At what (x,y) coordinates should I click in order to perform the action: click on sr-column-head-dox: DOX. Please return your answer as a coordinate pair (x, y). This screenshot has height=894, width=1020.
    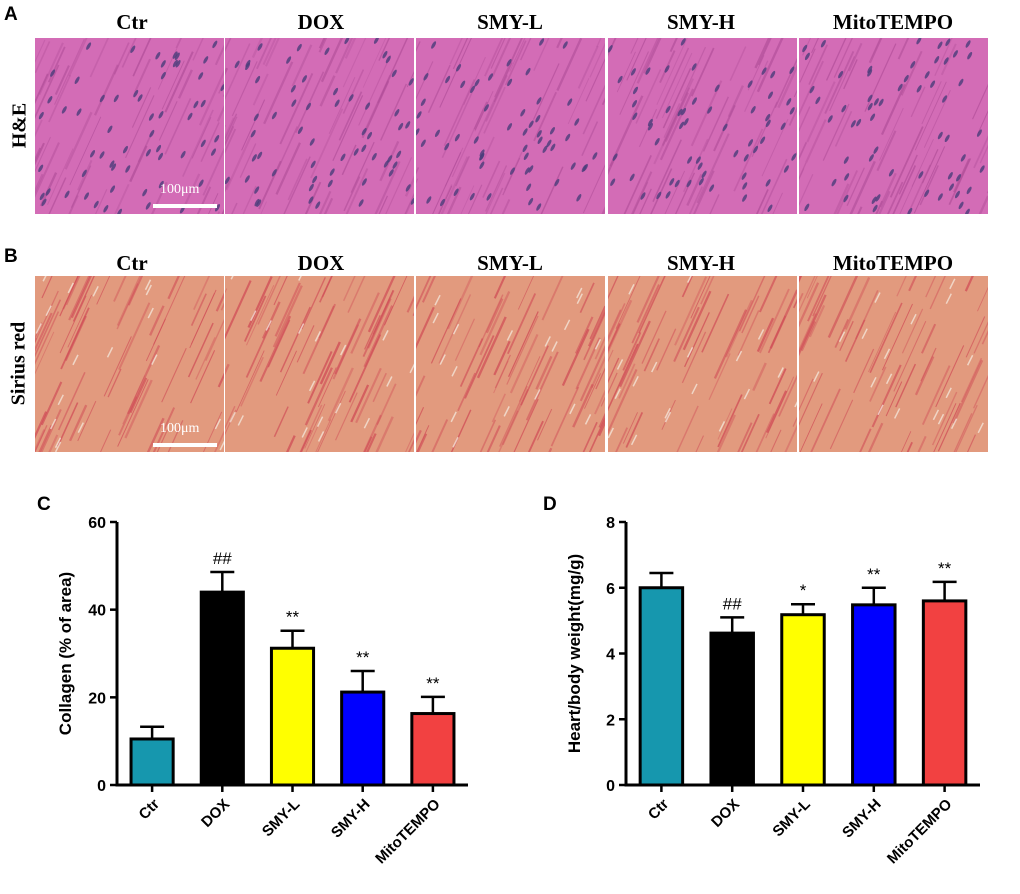
    Looking at the image, I should click on (321, 263).